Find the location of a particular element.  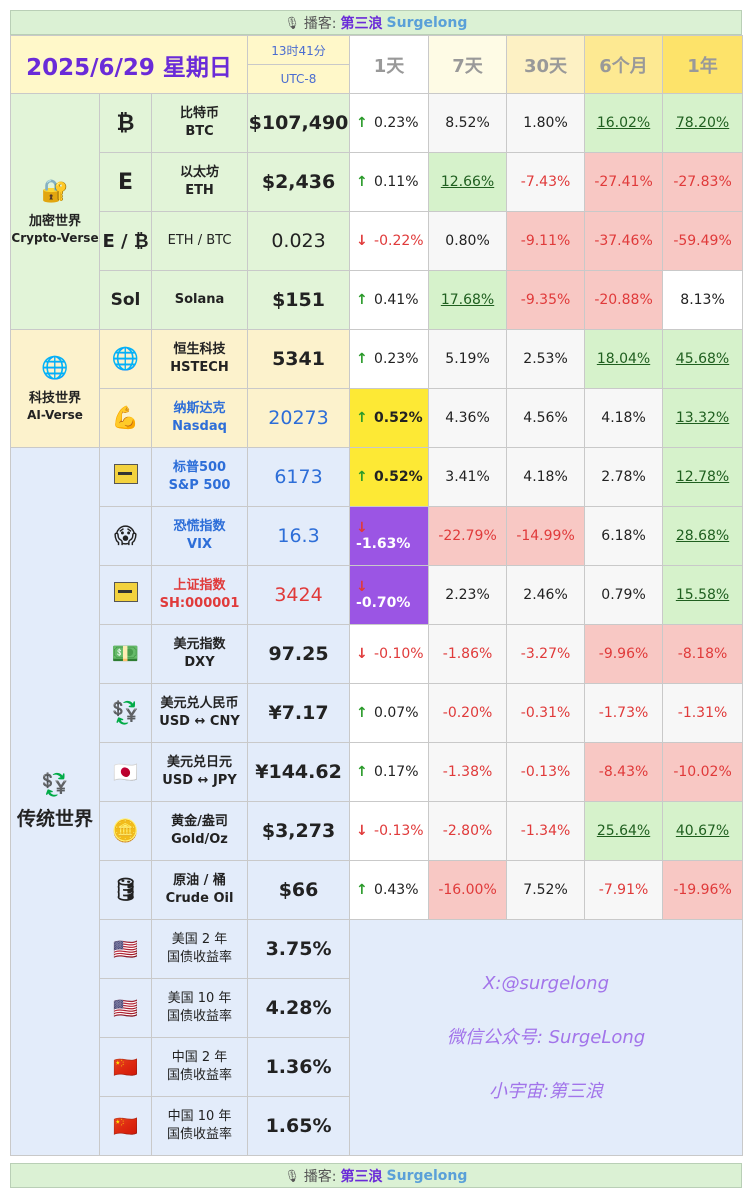

change-1d: ↓-1.63% is located at coordinates (389, 536).